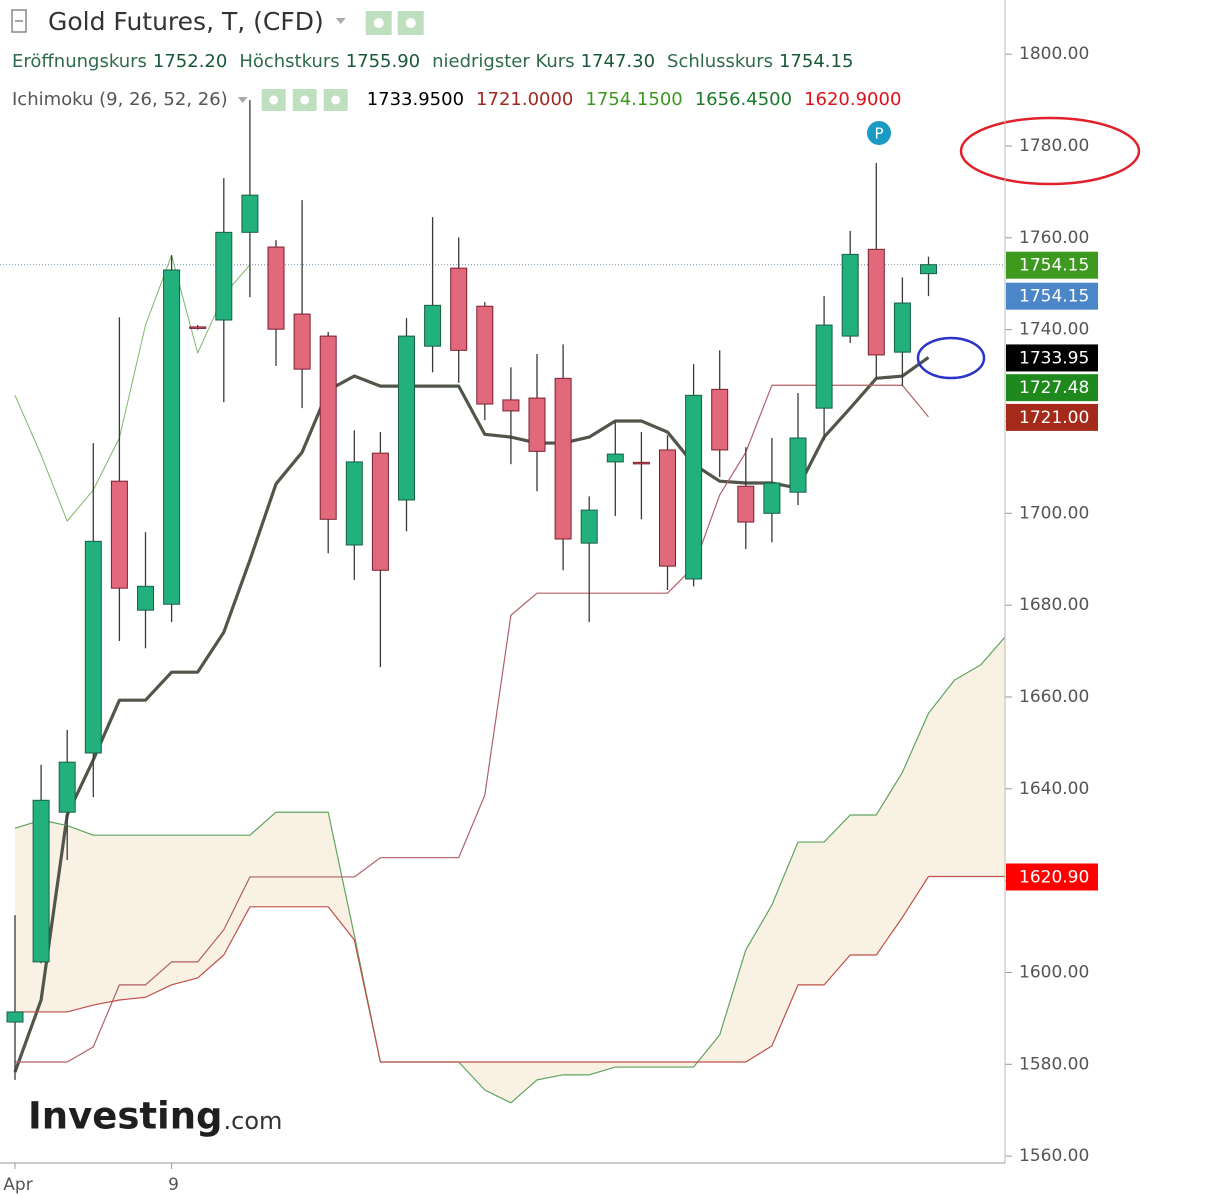 This screenshot has height=1196, width=1223. I want to click on indicator-reading: 1721.0000, so click(524, 99).